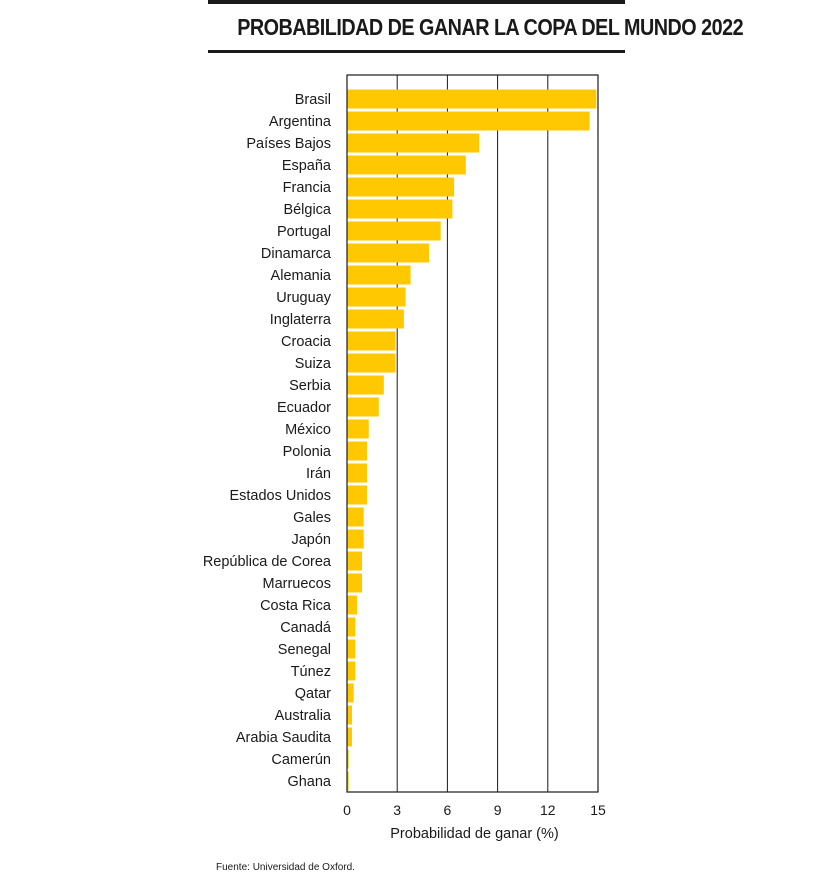 Image resolution: width=833 pixels, height=878 pixels. What do you see at coordinates (307, 452) in the screenshot?
I see `category-label: Polonia` at bounding box center [307, 452].